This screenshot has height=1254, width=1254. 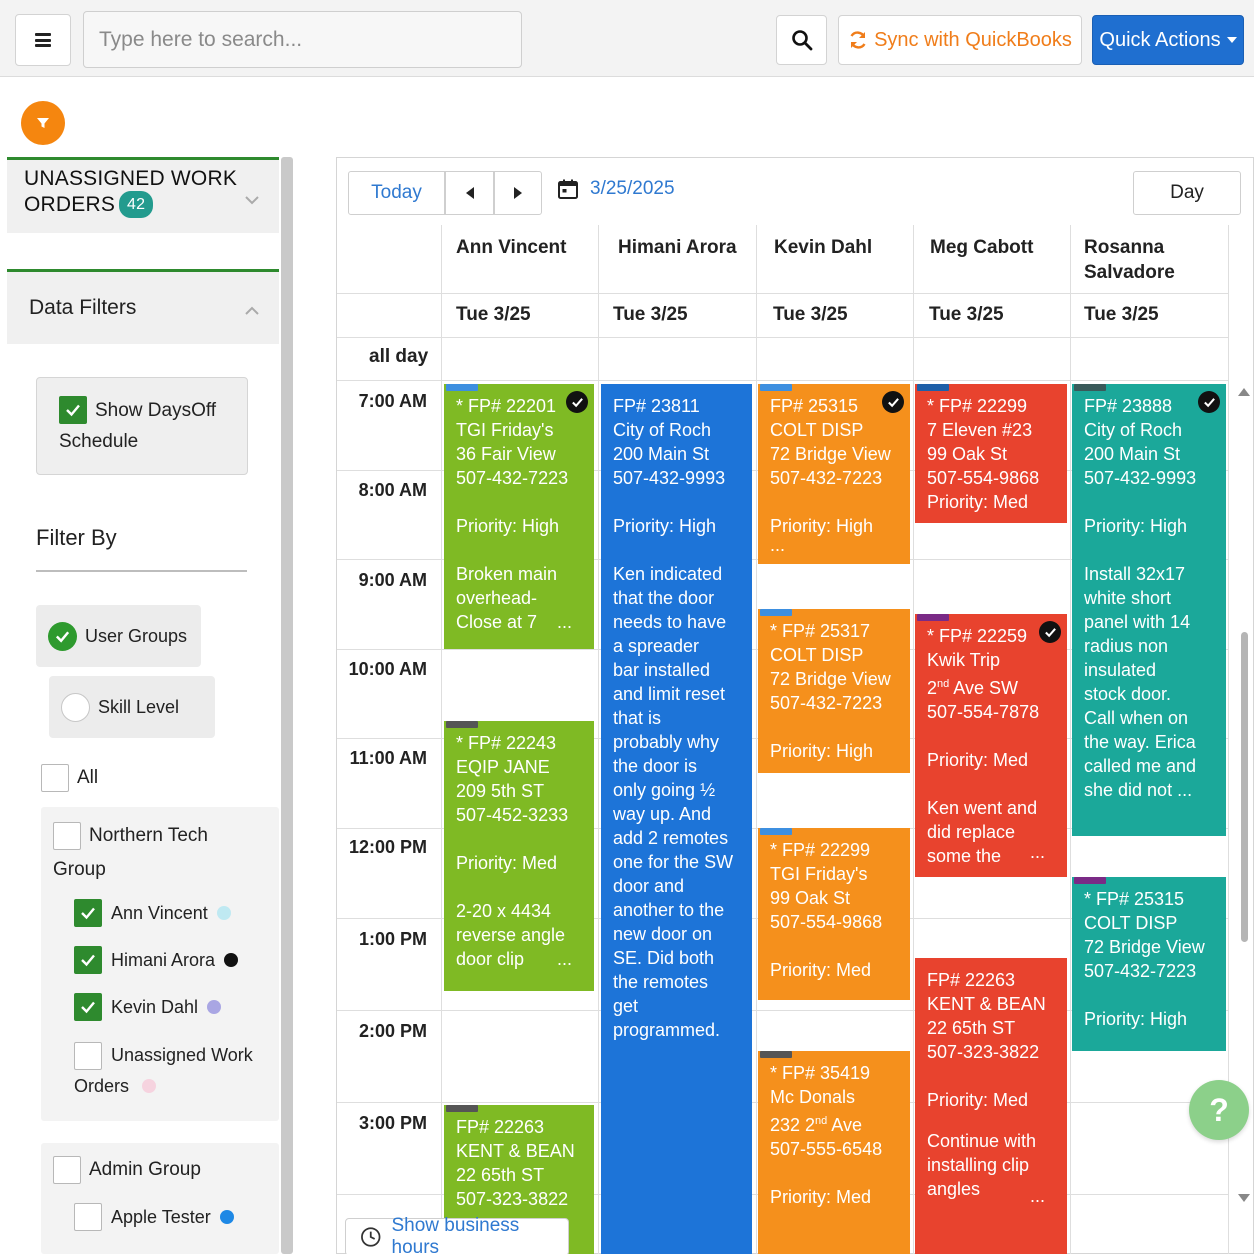 I want to click on event-address: 72 Bridge View, so click(x=1144, y=947).